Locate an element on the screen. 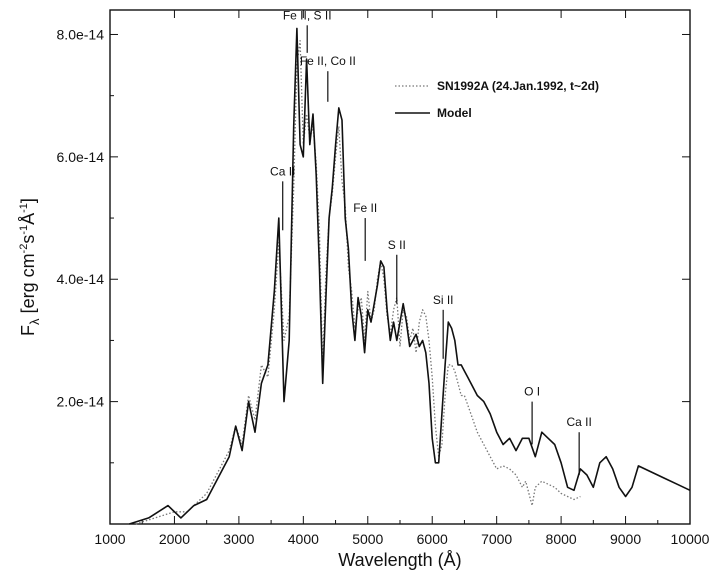 Image resolution: width=716 pixels, height=571 pixels. legend: SN1992A (24.Jan.1992, t~2d) Model is located at coordinates (497, 99).